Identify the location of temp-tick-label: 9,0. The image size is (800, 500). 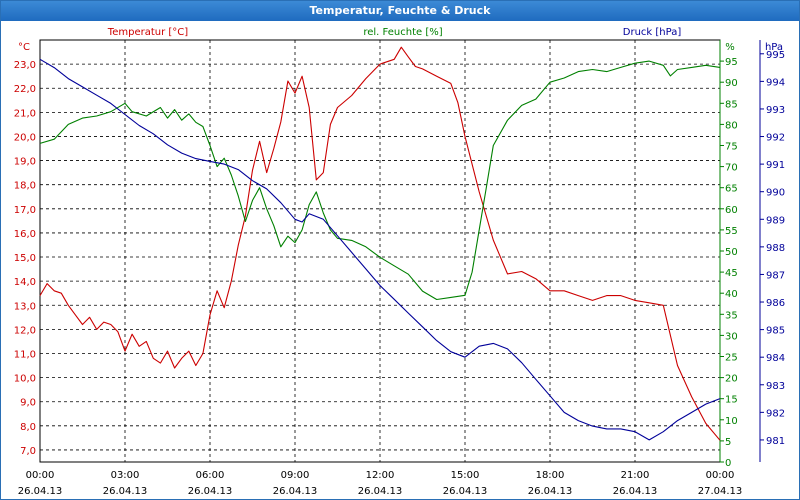
(28, 403).